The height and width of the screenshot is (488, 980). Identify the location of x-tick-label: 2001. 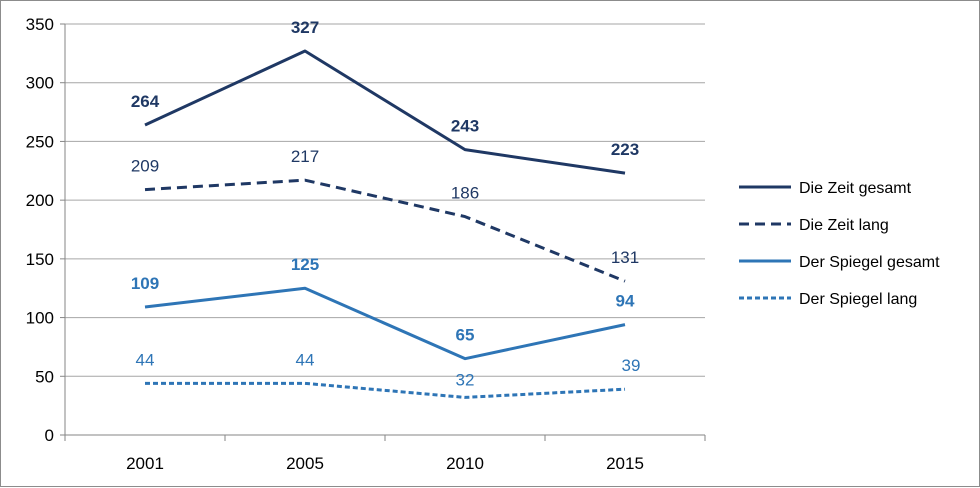
(145, 463).